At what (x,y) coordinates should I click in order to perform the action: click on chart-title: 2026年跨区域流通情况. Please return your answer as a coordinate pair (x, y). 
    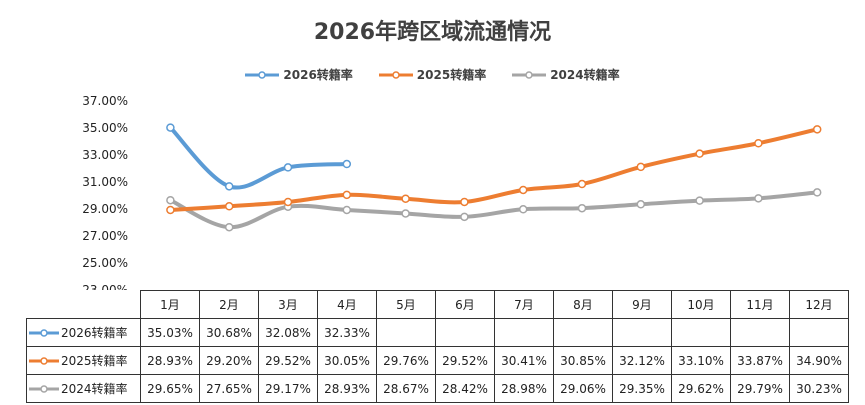
    Looking at the image, I should click on (432, 32).